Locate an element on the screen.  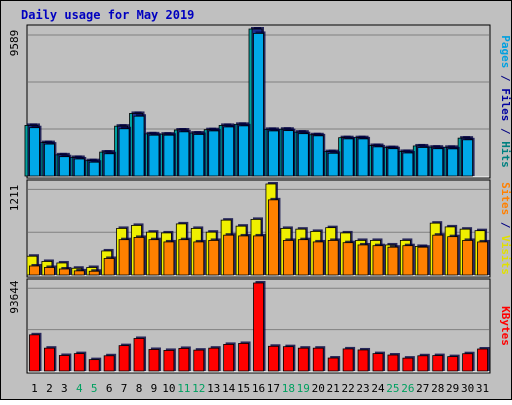
x-tick-label: 8 is located at coordinates (139, 388).